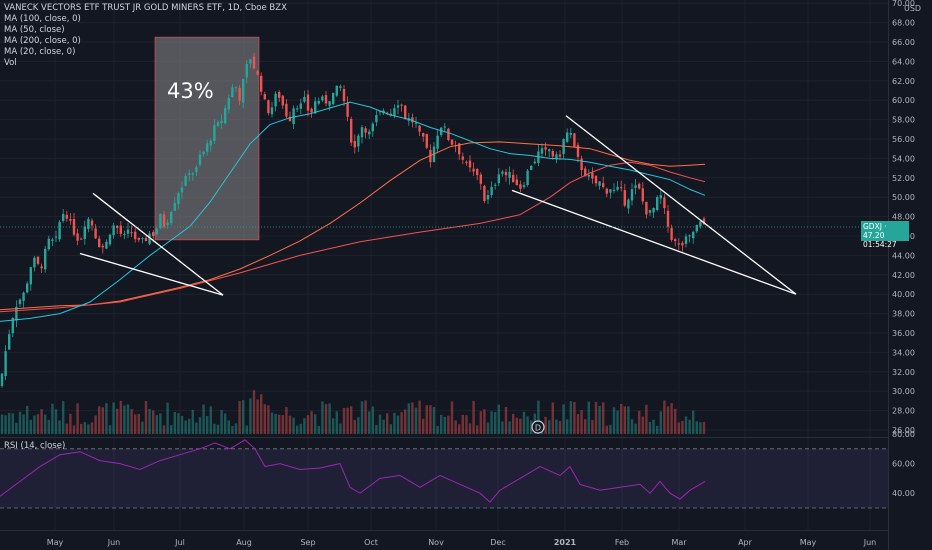  I want to click on price-tick-label: 36.00, so click(903, 333).